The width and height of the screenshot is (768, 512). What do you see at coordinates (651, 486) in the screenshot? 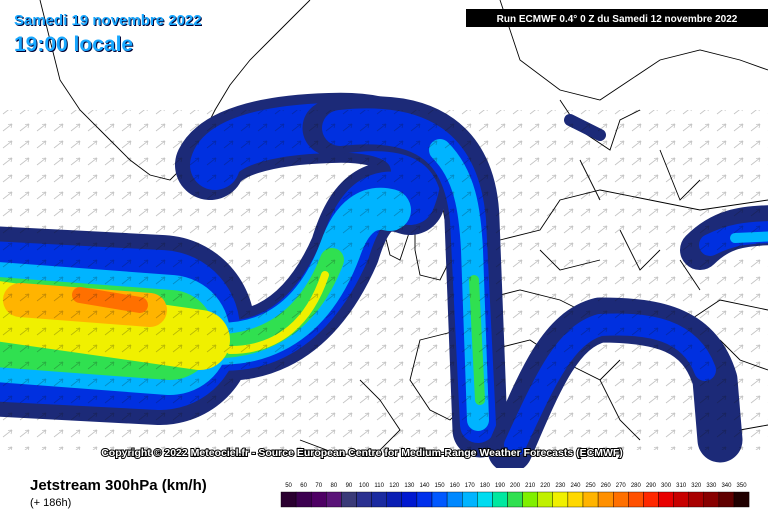
I see `legend-label: 290` at bounding box center [651, 486].